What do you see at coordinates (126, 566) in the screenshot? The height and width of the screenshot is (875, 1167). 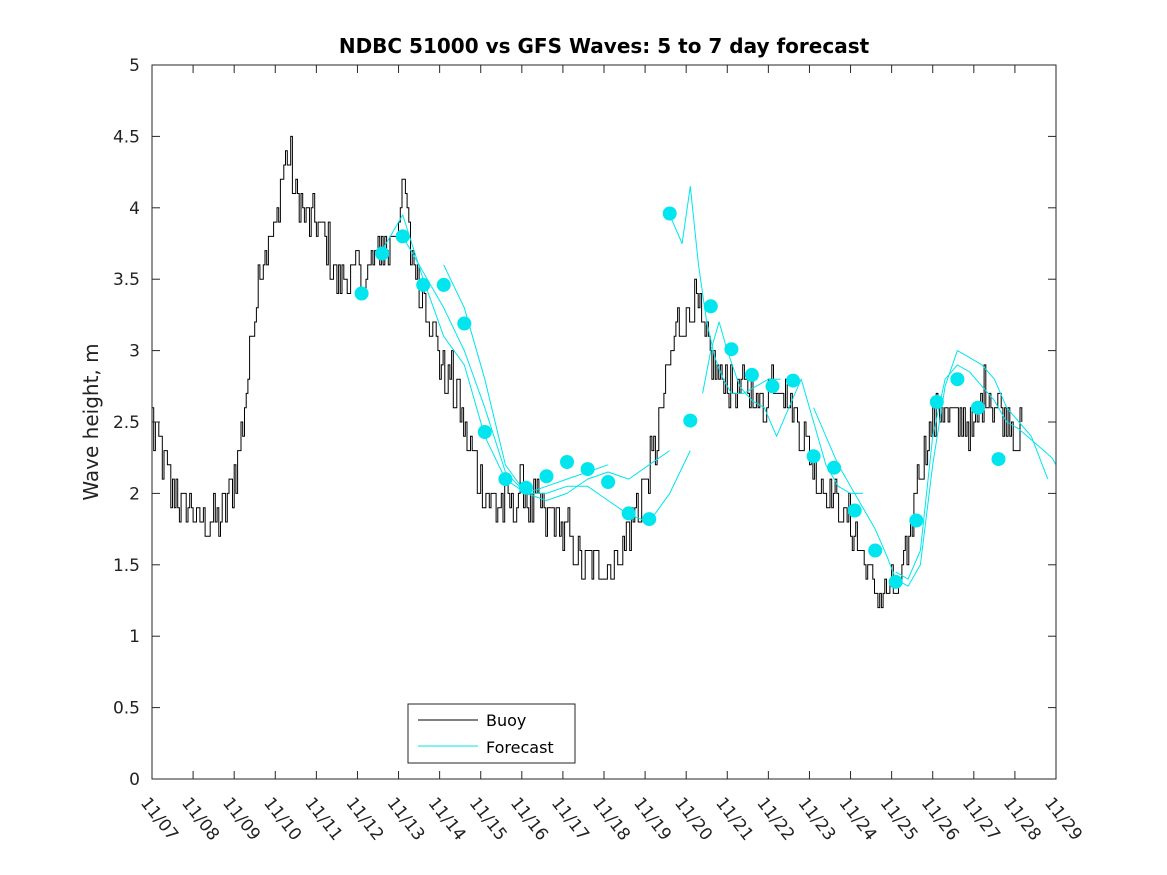 I see `y-tick-label: 1.5` at bounding box center [126, 566].